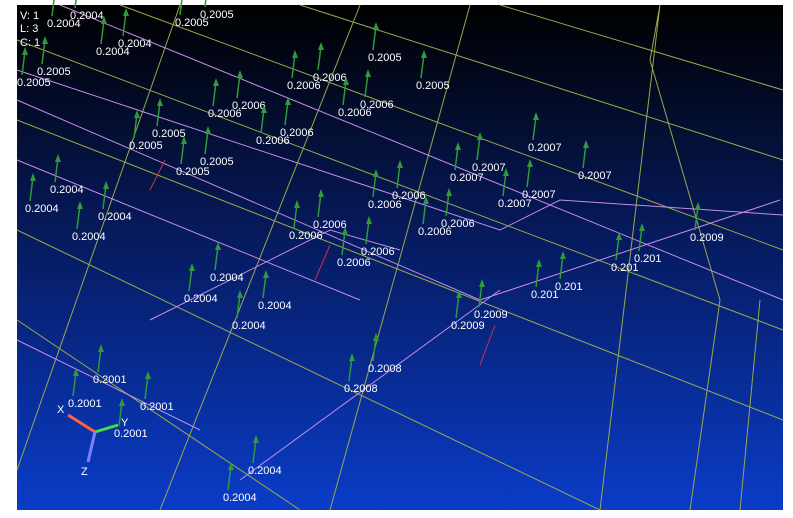 This screenshot has width=793, height=518. Describe the element at coordinates (61, 410) in the screenshot. I see `axis-x-label: X` at that location.